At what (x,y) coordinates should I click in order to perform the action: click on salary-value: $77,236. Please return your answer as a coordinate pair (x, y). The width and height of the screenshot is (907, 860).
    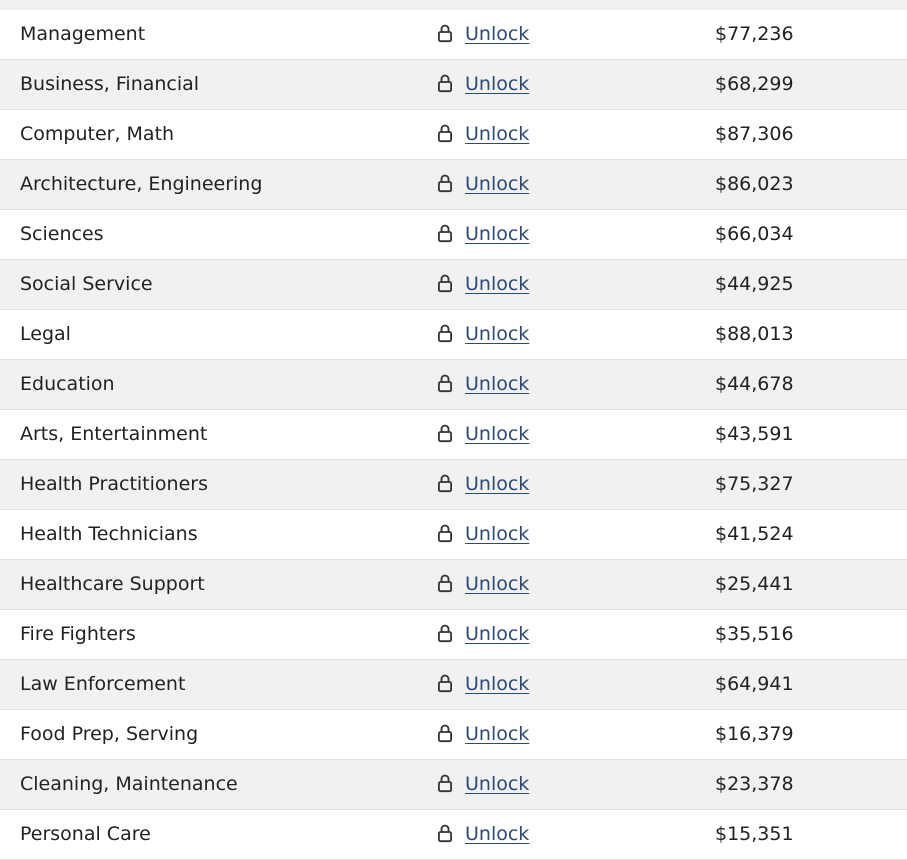
    Looking at the image, I should click on (754, 34).